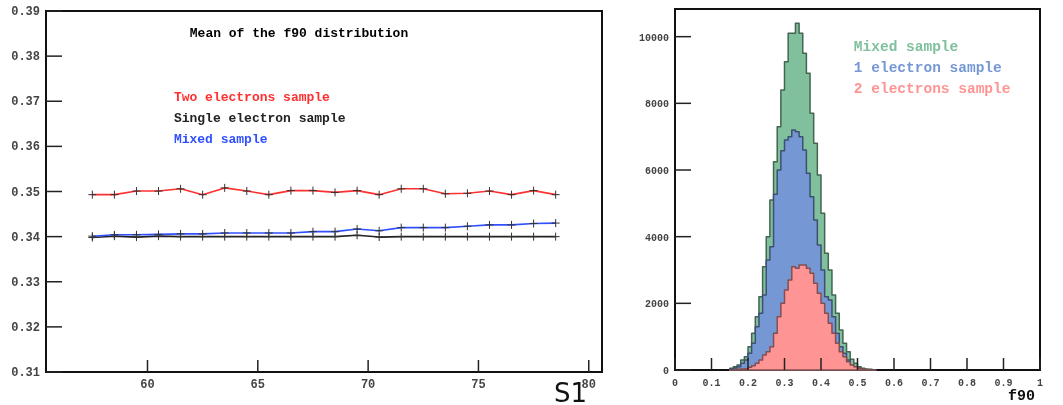  What do you see at coordinates (927, 68) in the screenshot?
I see `text: 1 electron sample` at bounding box center [927, 68].